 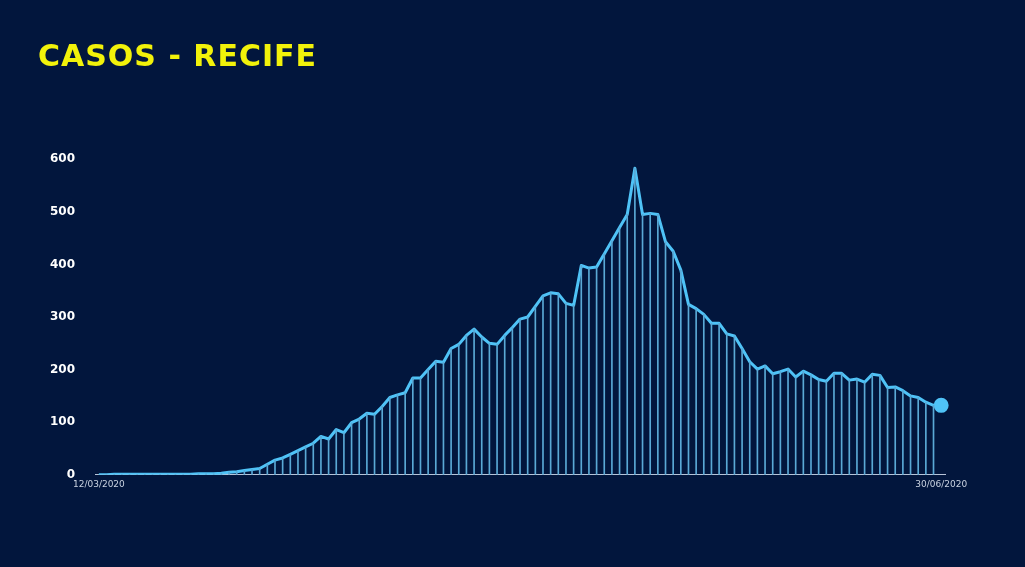 What do you see at coordinates (62, 316) in the screenshot?
I see `y-tick-label: 300` at bounding box center [62, 316].